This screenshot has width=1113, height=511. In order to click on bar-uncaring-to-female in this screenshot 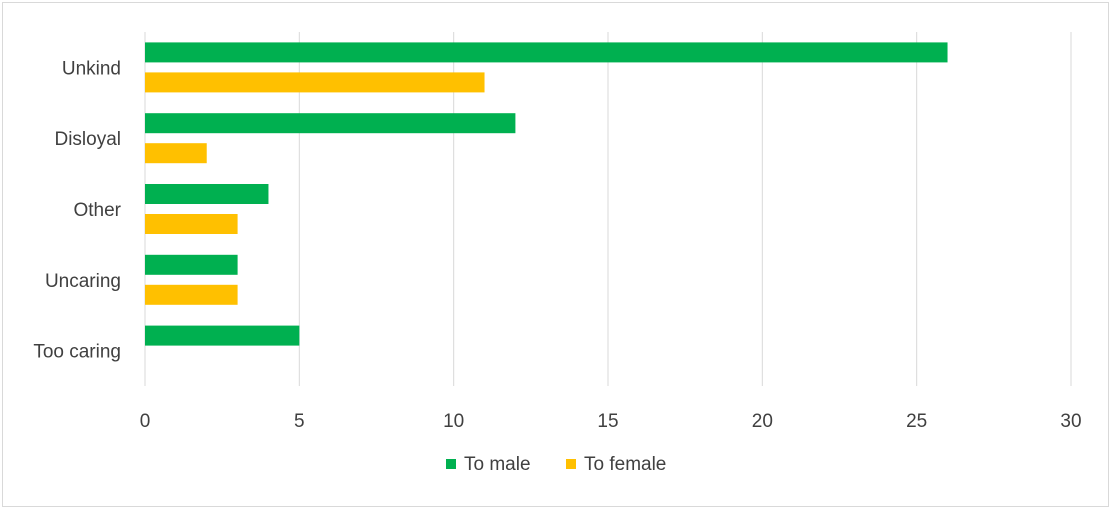, I will do `click(191, 294)`.